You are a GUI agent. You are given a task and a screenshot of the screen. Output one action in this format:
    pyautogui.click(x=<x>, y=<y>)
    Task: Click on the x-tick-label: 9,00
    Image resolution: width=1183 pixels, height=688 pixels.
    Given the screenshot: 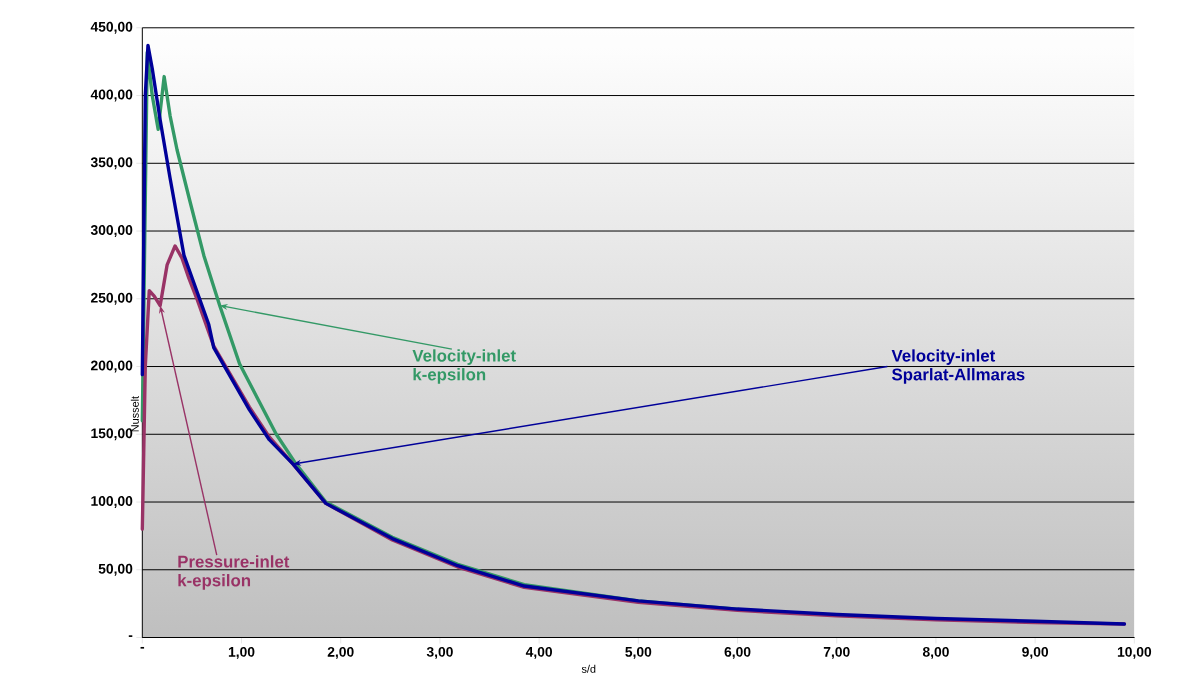 What is the action you would take?
    pyautogui.click(x=1035, y=652)
    